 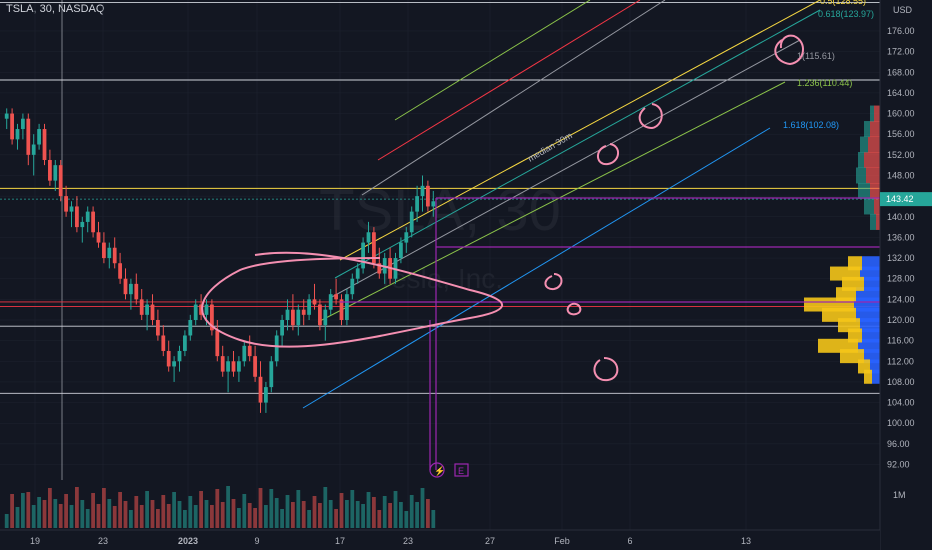 I want to click on y-tick-label: 92.00, so click(x=898, y=465).